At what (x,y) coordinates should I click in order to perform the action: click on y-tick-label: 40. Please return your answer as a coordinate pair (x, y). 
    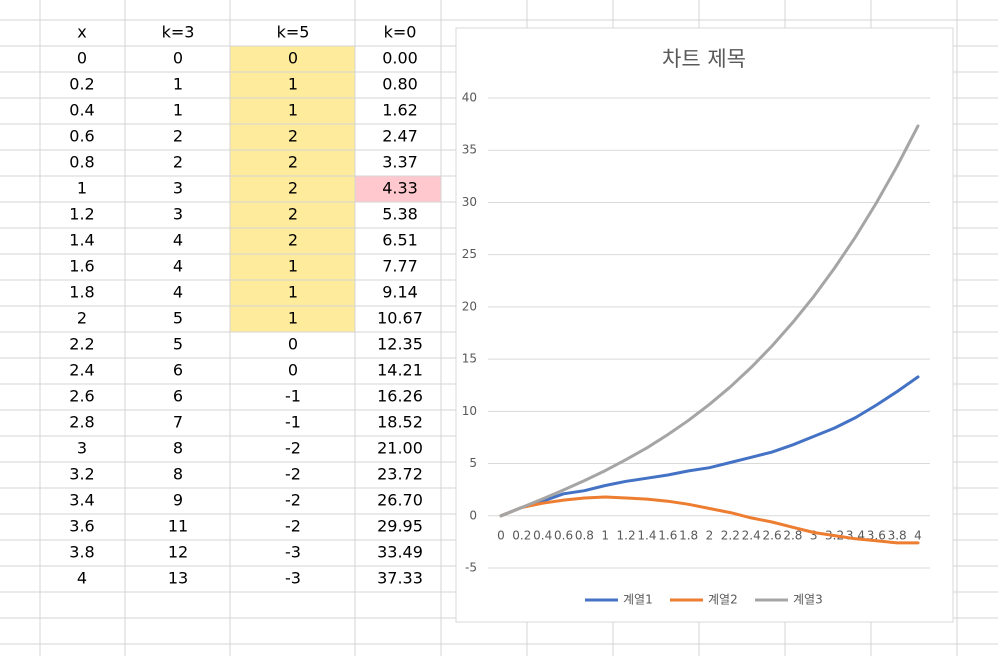
    Looking at the image, I should click on (469, 98).